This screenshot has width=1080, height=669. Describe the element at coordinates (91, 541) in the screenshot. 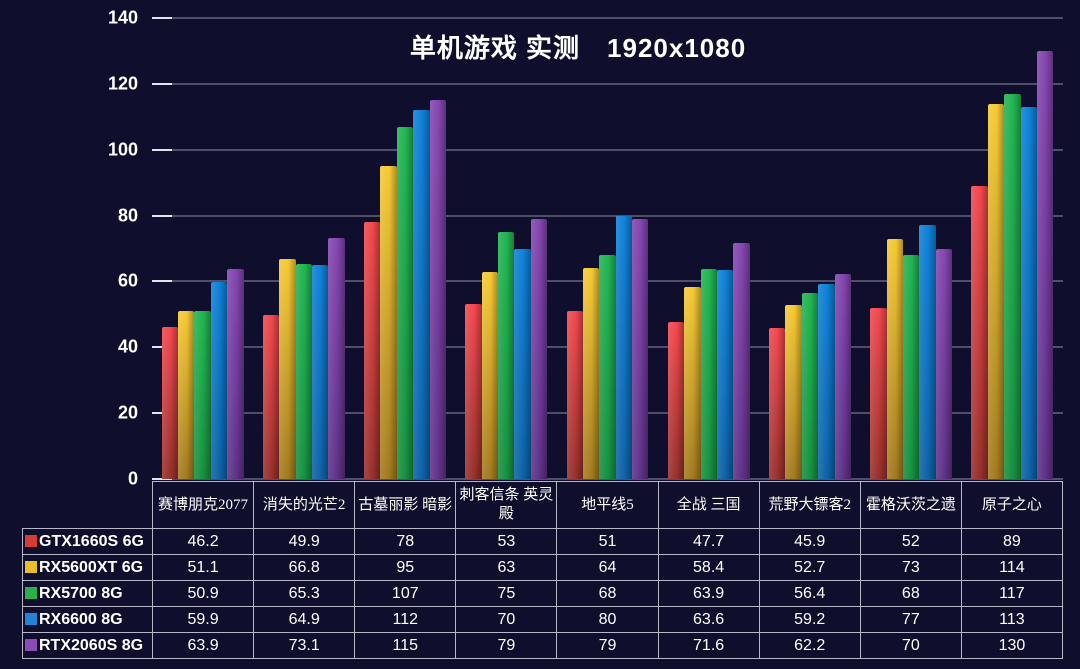

I see `gpu-name-label: GTX1660S 6G` at that location.